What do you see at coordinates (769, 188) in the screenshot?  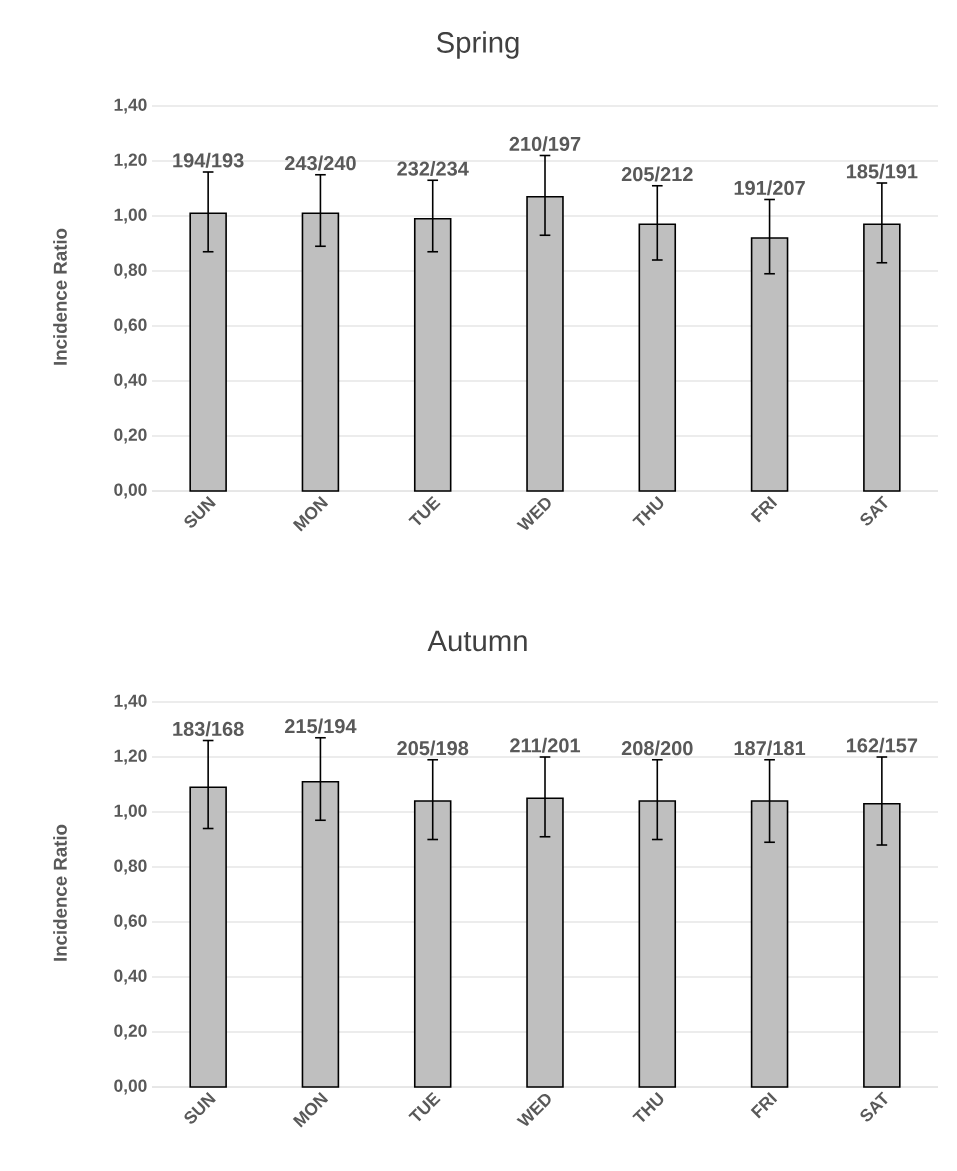 I see `data-label: 191/207` at bounding box center [769, 188].